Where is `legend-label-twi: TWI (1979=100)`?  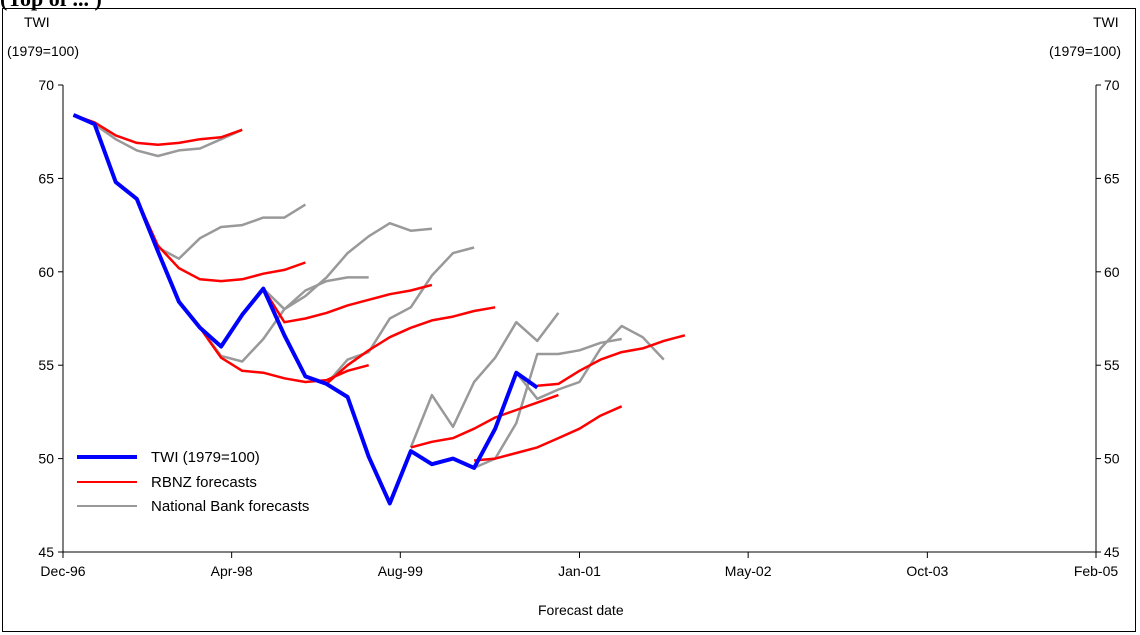 legend-label-twi: TWI (1979=100) is located at coordinates (205, 457).